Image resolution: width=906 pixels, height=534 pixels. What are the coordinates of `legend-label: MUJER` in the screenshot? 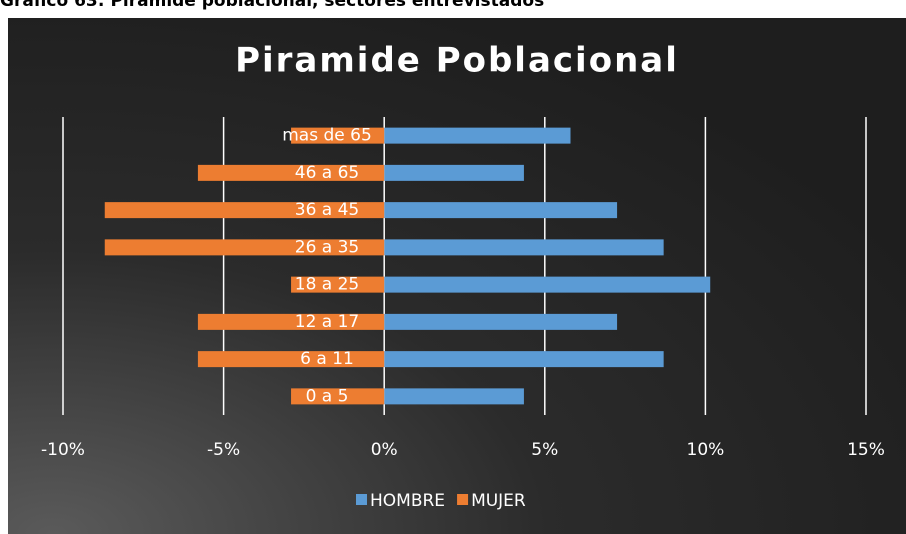 It's located at (498, 501).